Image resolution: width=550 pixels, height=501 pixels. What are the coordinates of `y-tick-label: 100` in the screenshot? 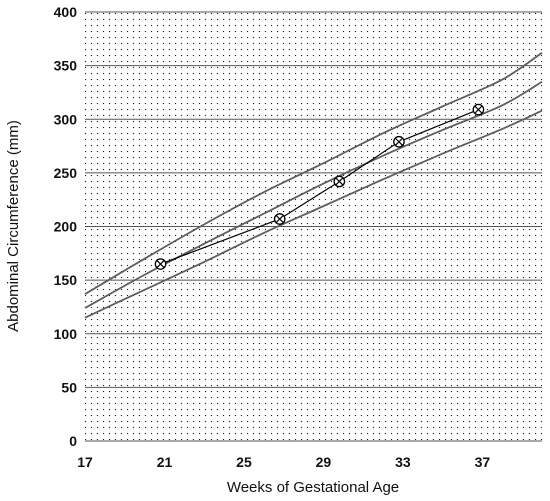 It's located at (66, 334).